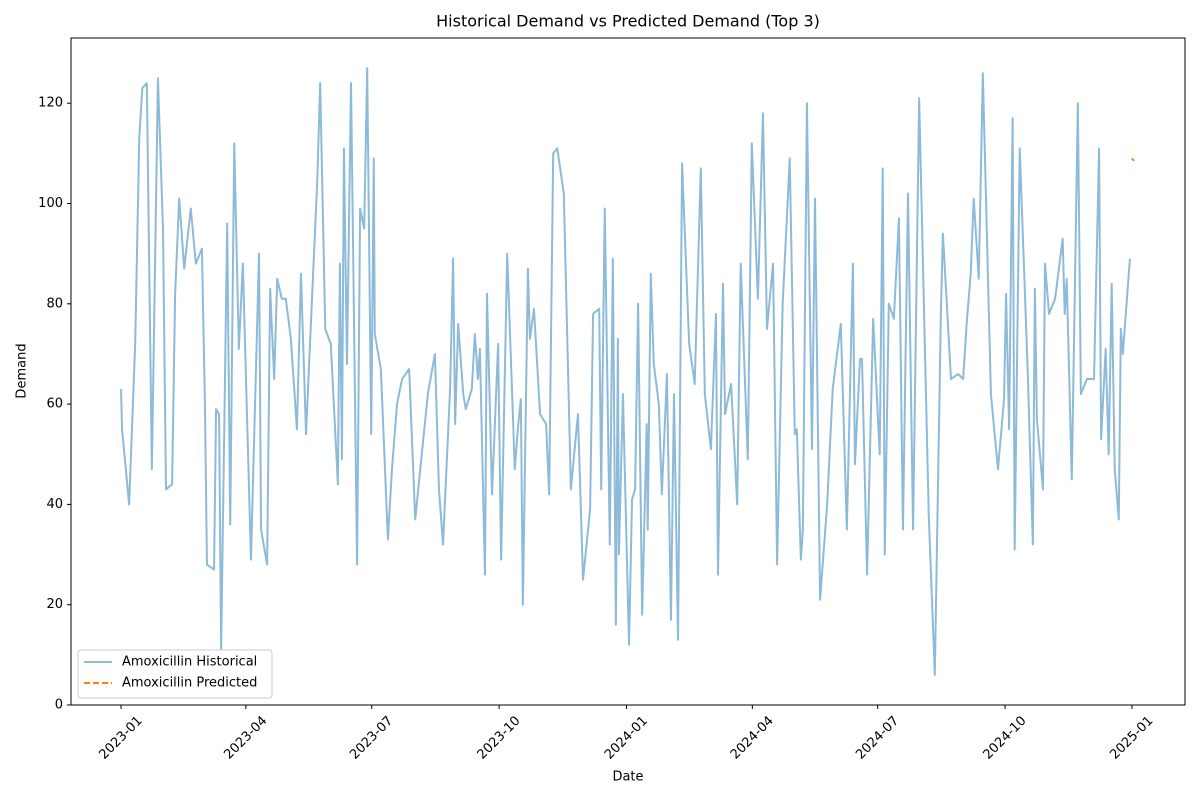 This screenshot has width=1200, height=800. Describe the element at coordinates (1133, 159) in the screenshot. I see `series-line` at that location.